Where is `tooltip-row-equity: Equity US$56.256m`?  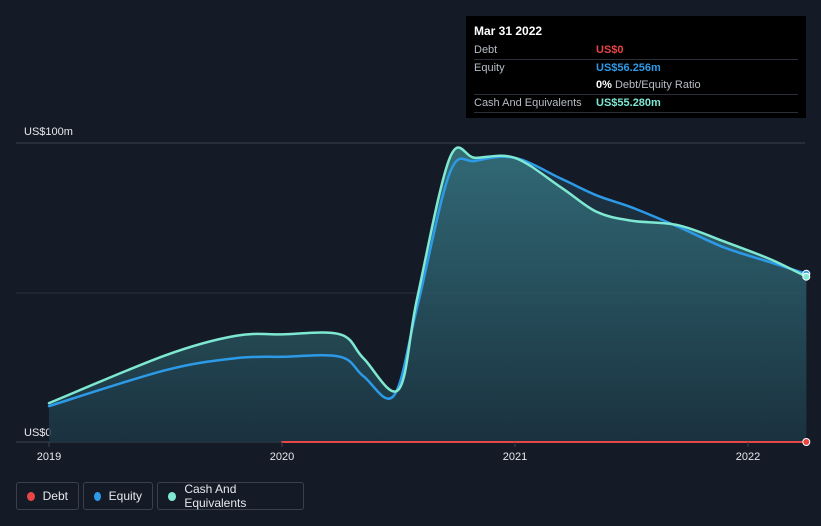 tooltip-row-equity: Equity US$56.256m is located at coordinates (636, 68).